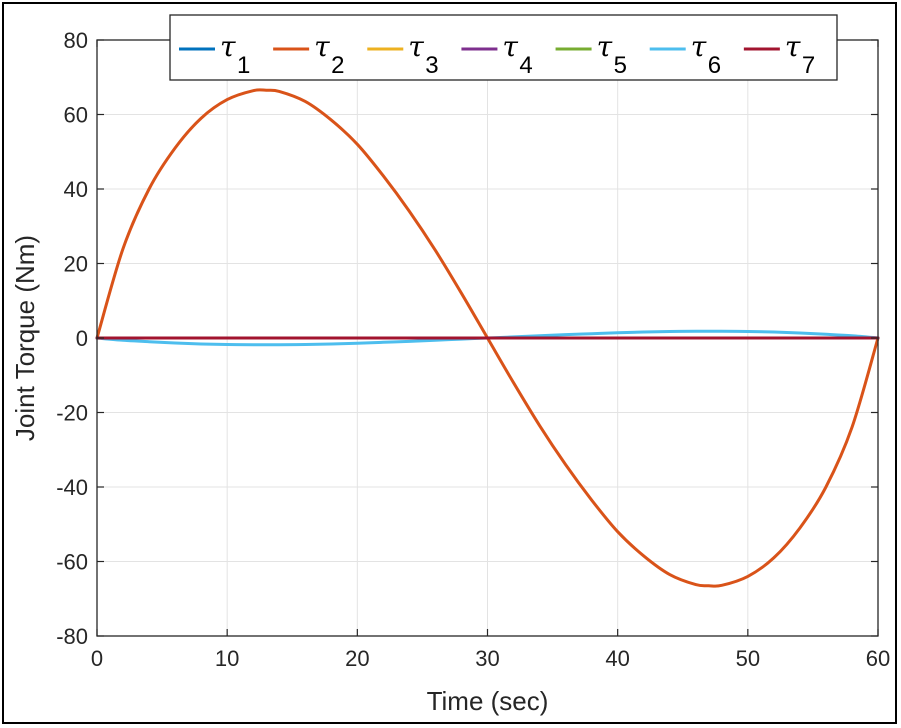 This screenshot has width=901, height=728. What do you see at coordinates (243, 65) in the screenshot?
I see `legend-subscript: 1` at bounding box center [243, 65].